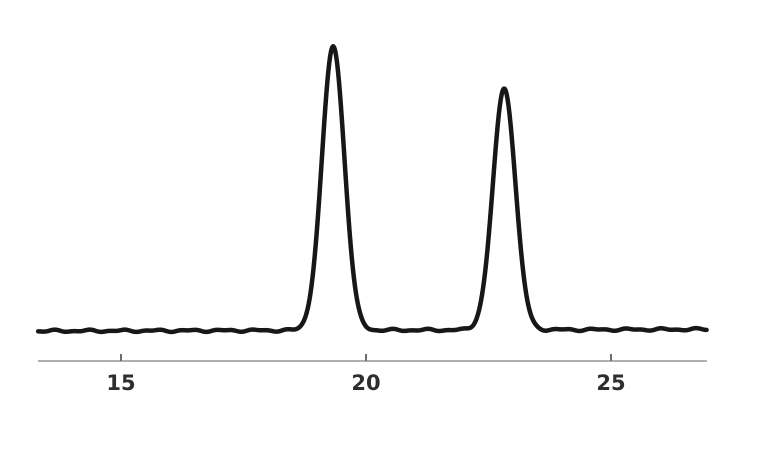  What do you see at coordinates (610, 383) in the screenshot?
I see `x-axis-tick-label: 25` at bounding box center [610, 383].